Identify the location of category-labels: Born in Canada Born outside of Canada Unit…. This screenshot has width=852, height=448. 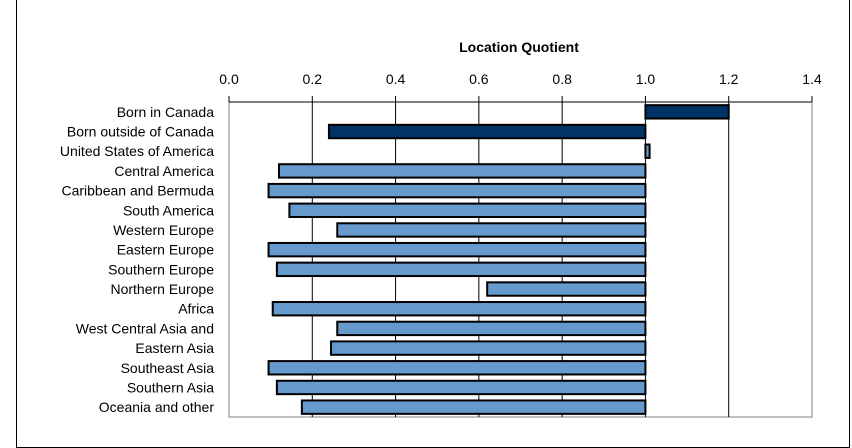
(137, 259).